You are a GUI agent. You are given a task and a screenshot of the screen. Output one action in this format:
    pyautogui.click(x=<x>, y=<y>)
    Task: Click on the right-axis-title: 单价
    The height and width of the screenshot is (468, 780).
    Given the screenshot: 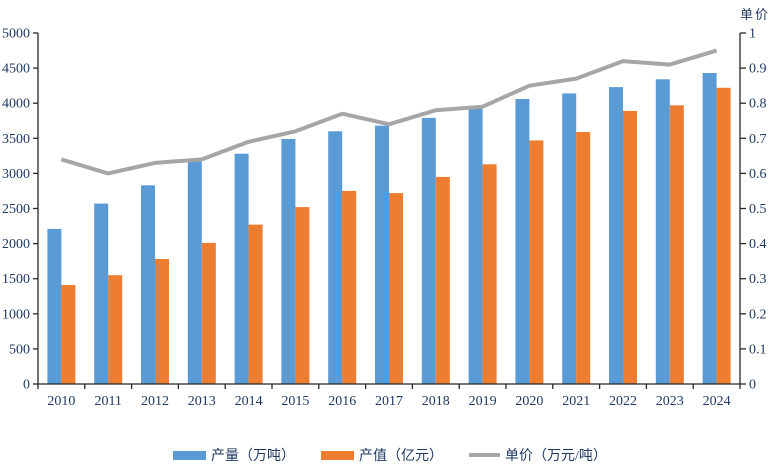 What is the action you would take?
    pyautogui.click(x=755, y=14)
    